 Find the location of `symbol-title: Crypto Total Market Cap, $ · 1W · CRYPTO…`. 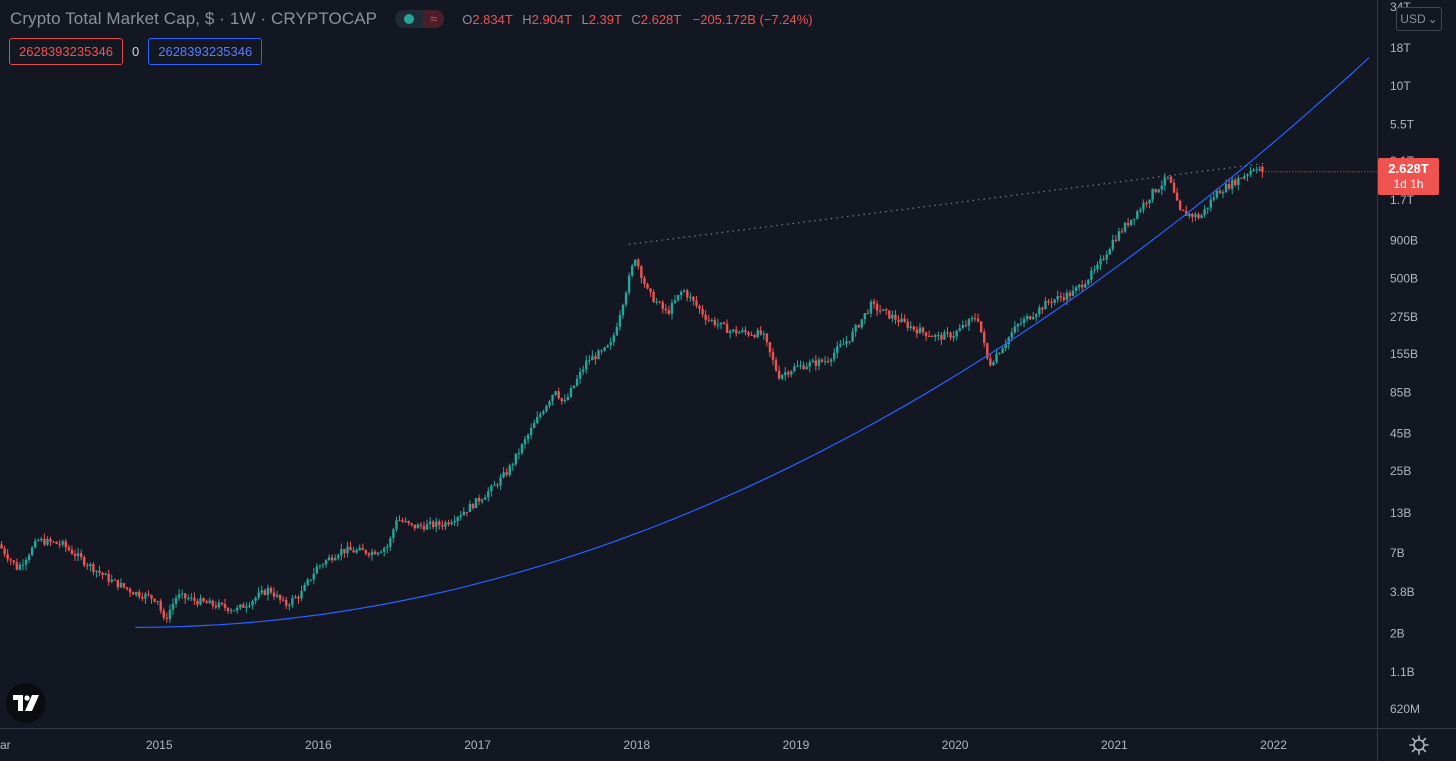

symbol-title: Crypto Total Market Cap, $ · 1W · CRYPTO… is located at coordinates (194, 18).